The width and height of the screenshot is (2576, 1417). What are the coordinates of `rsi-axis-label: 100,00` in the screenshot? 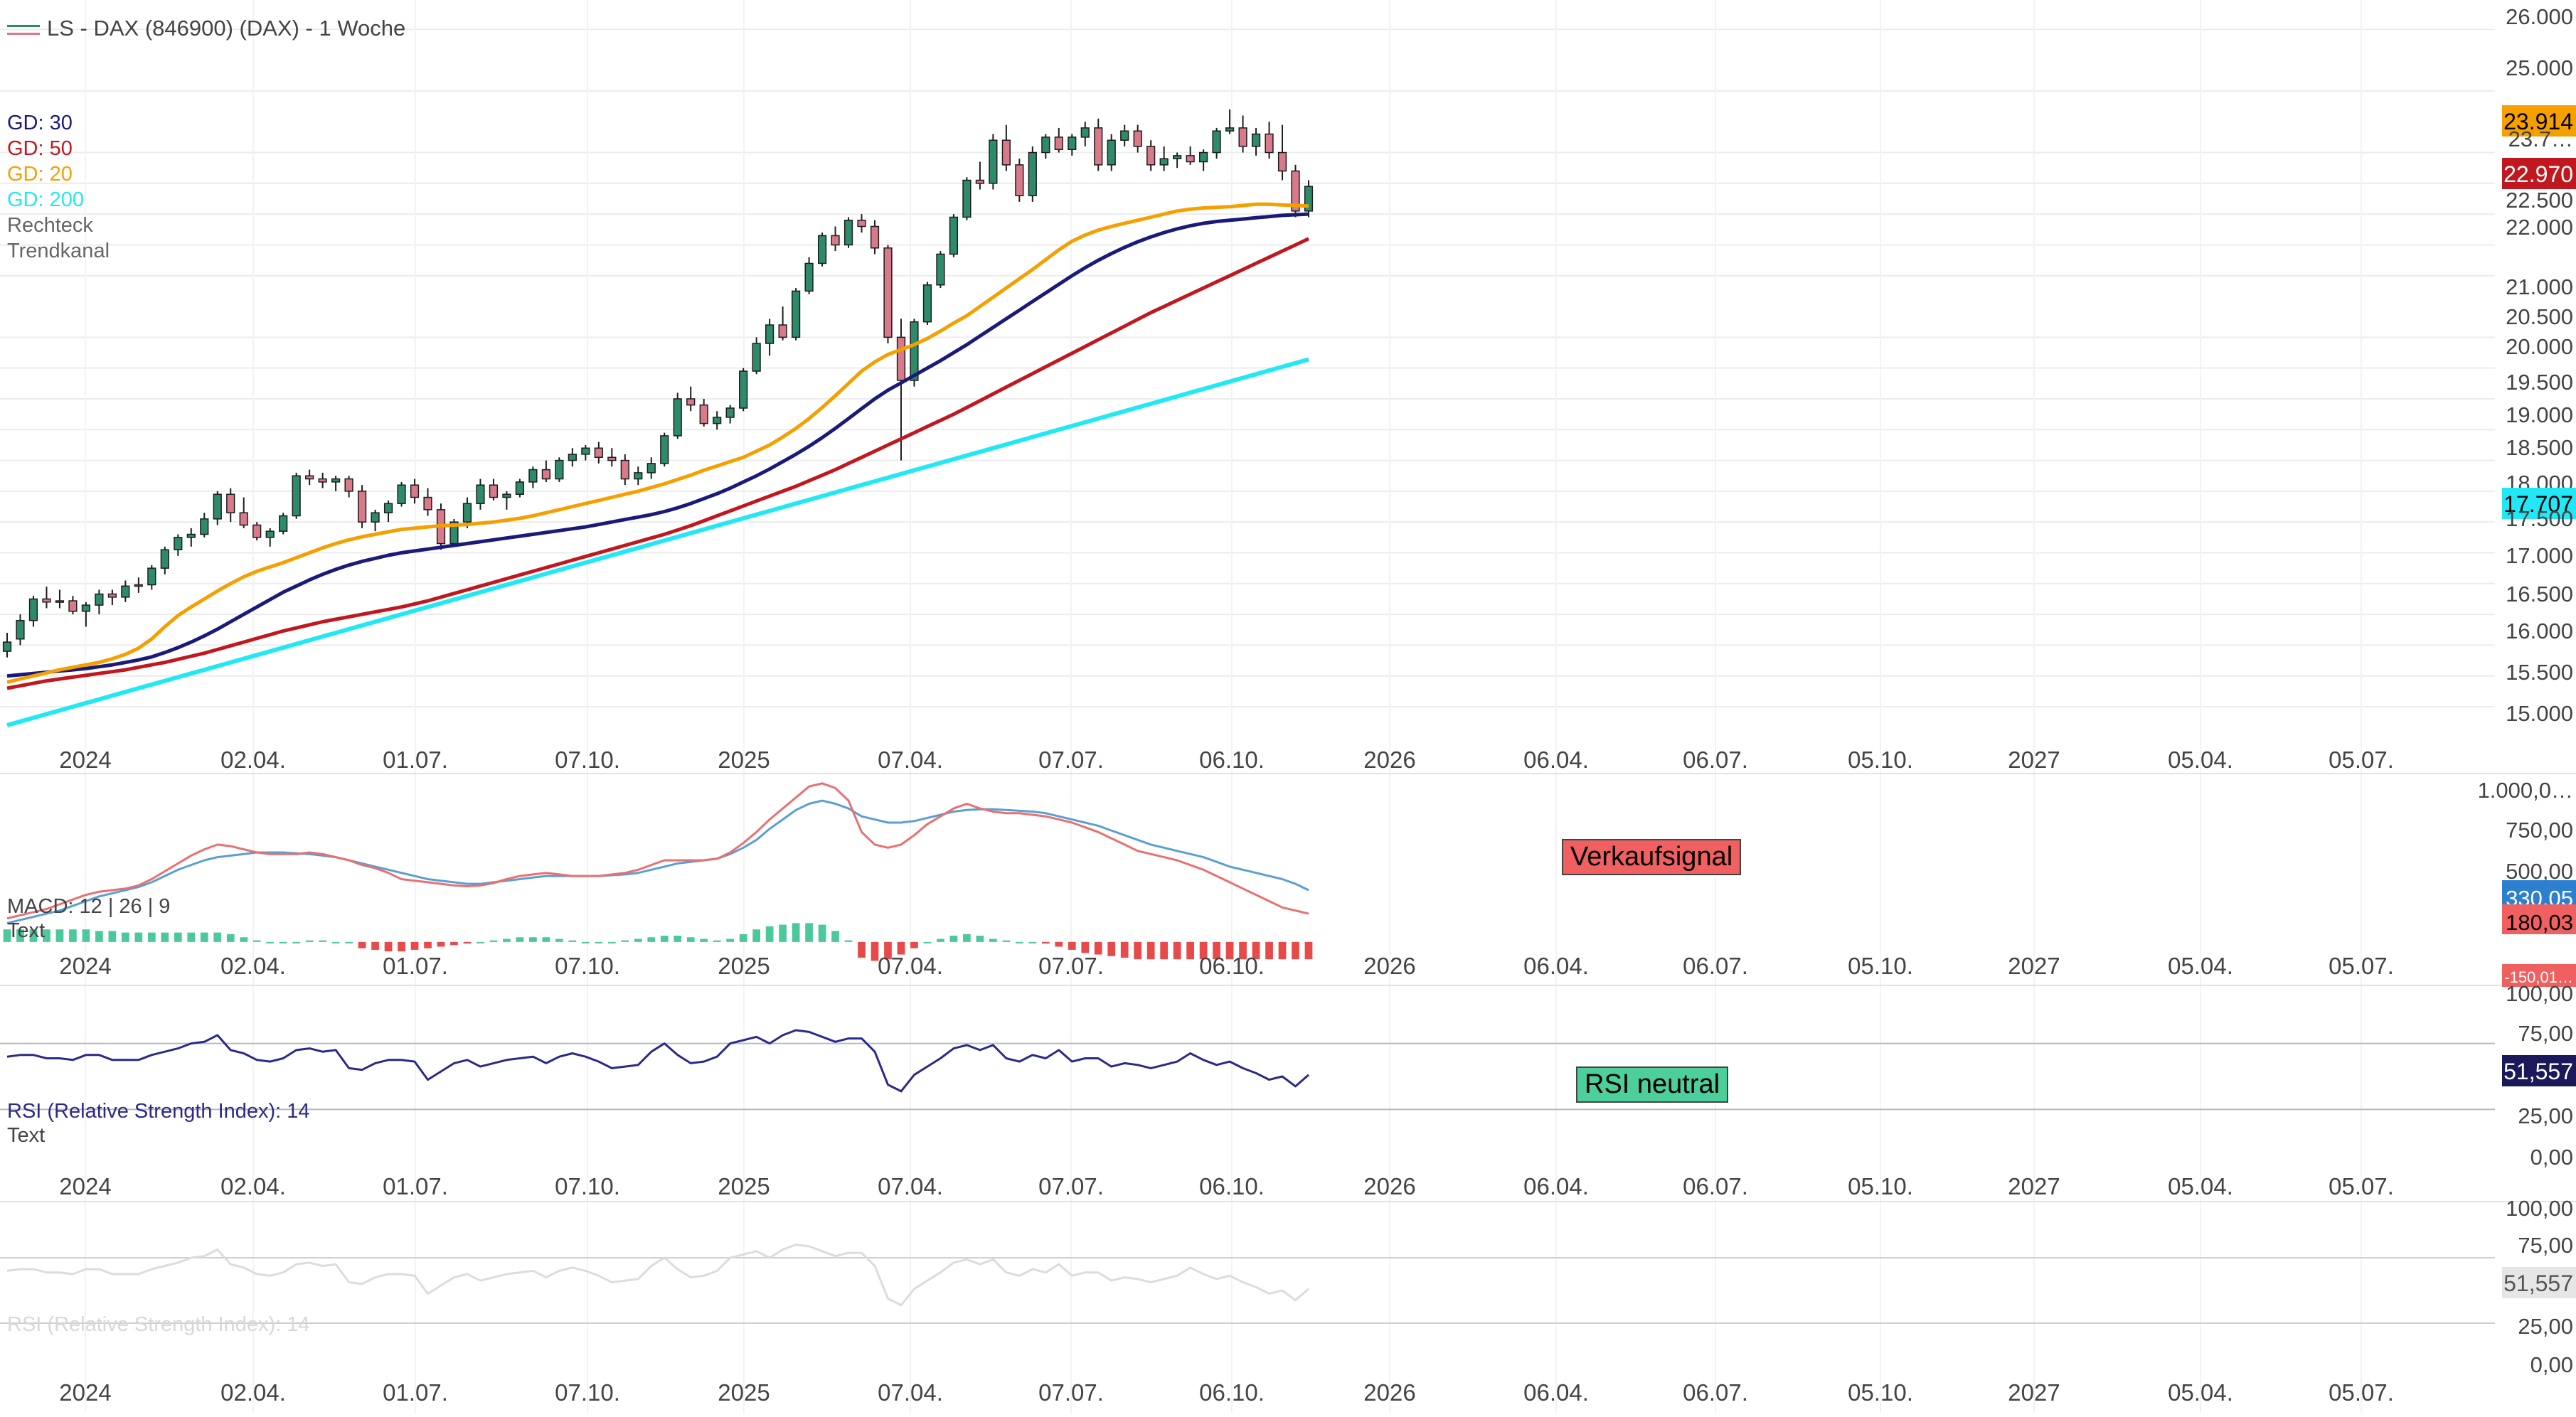 It's located at (2539, 994).